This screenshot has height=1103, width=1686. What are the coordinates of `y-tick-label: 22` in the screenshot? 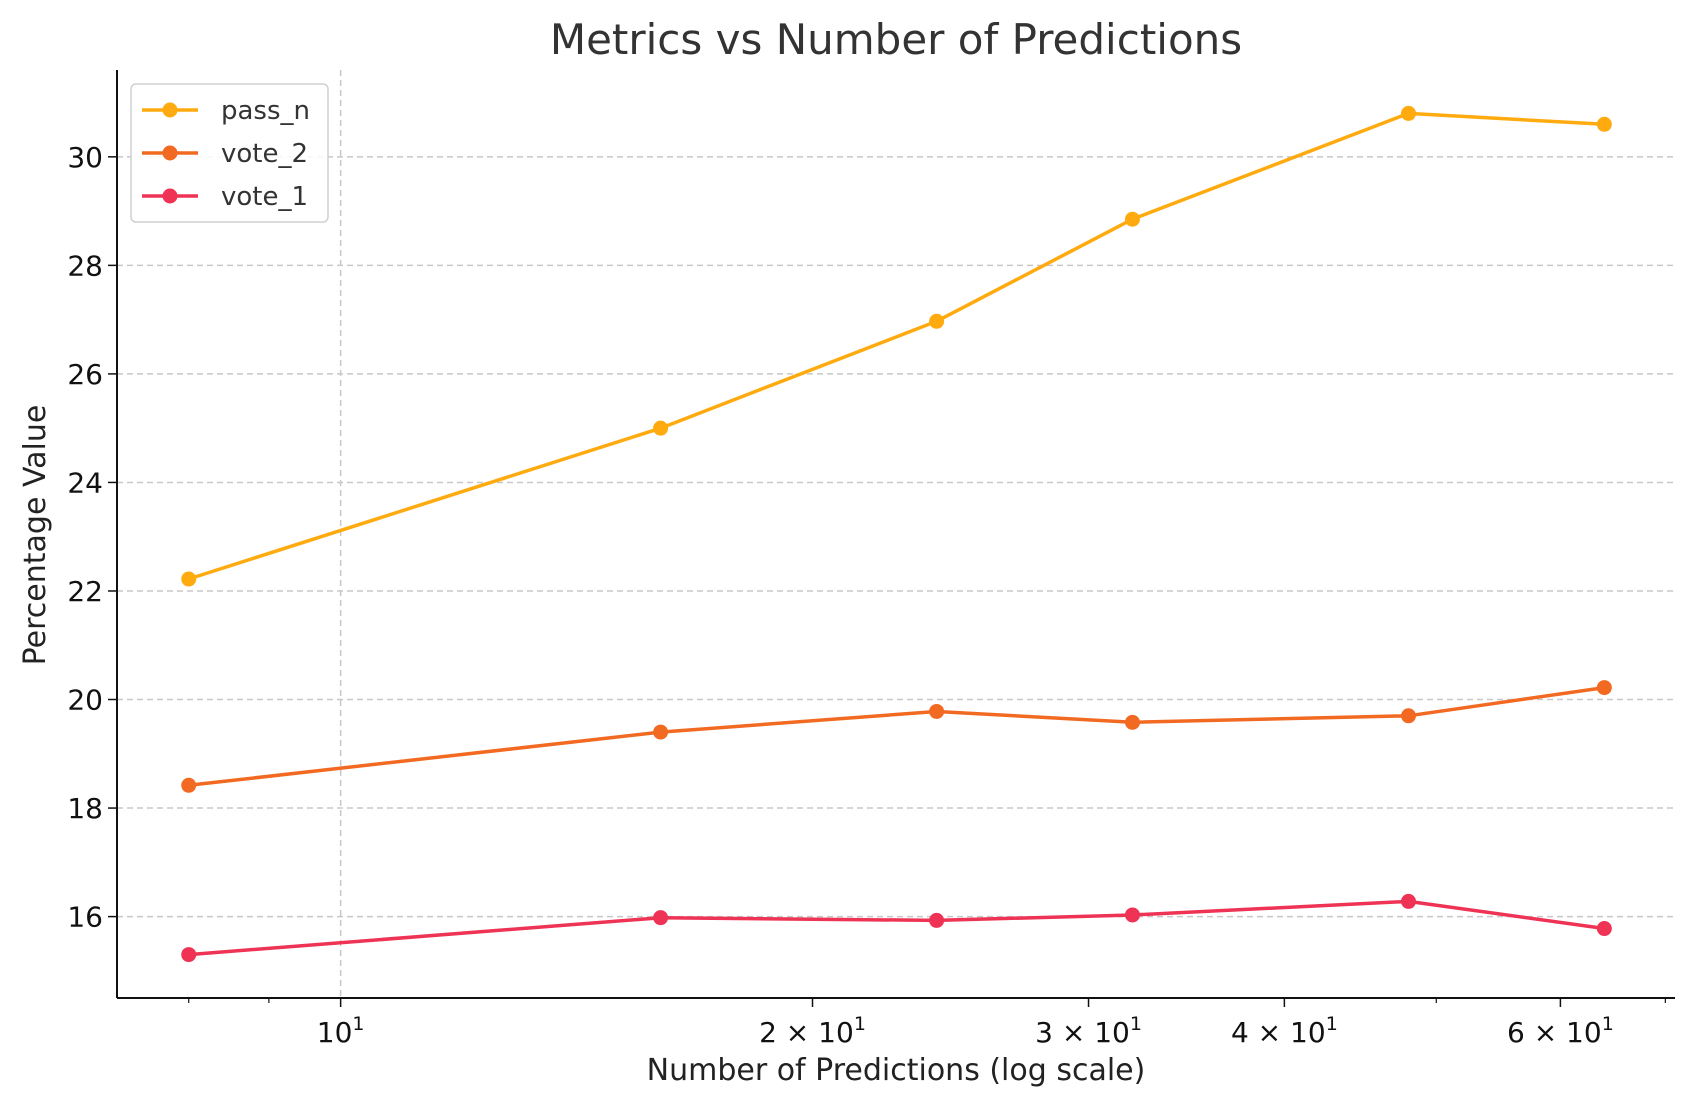 It's located at (85, 591).